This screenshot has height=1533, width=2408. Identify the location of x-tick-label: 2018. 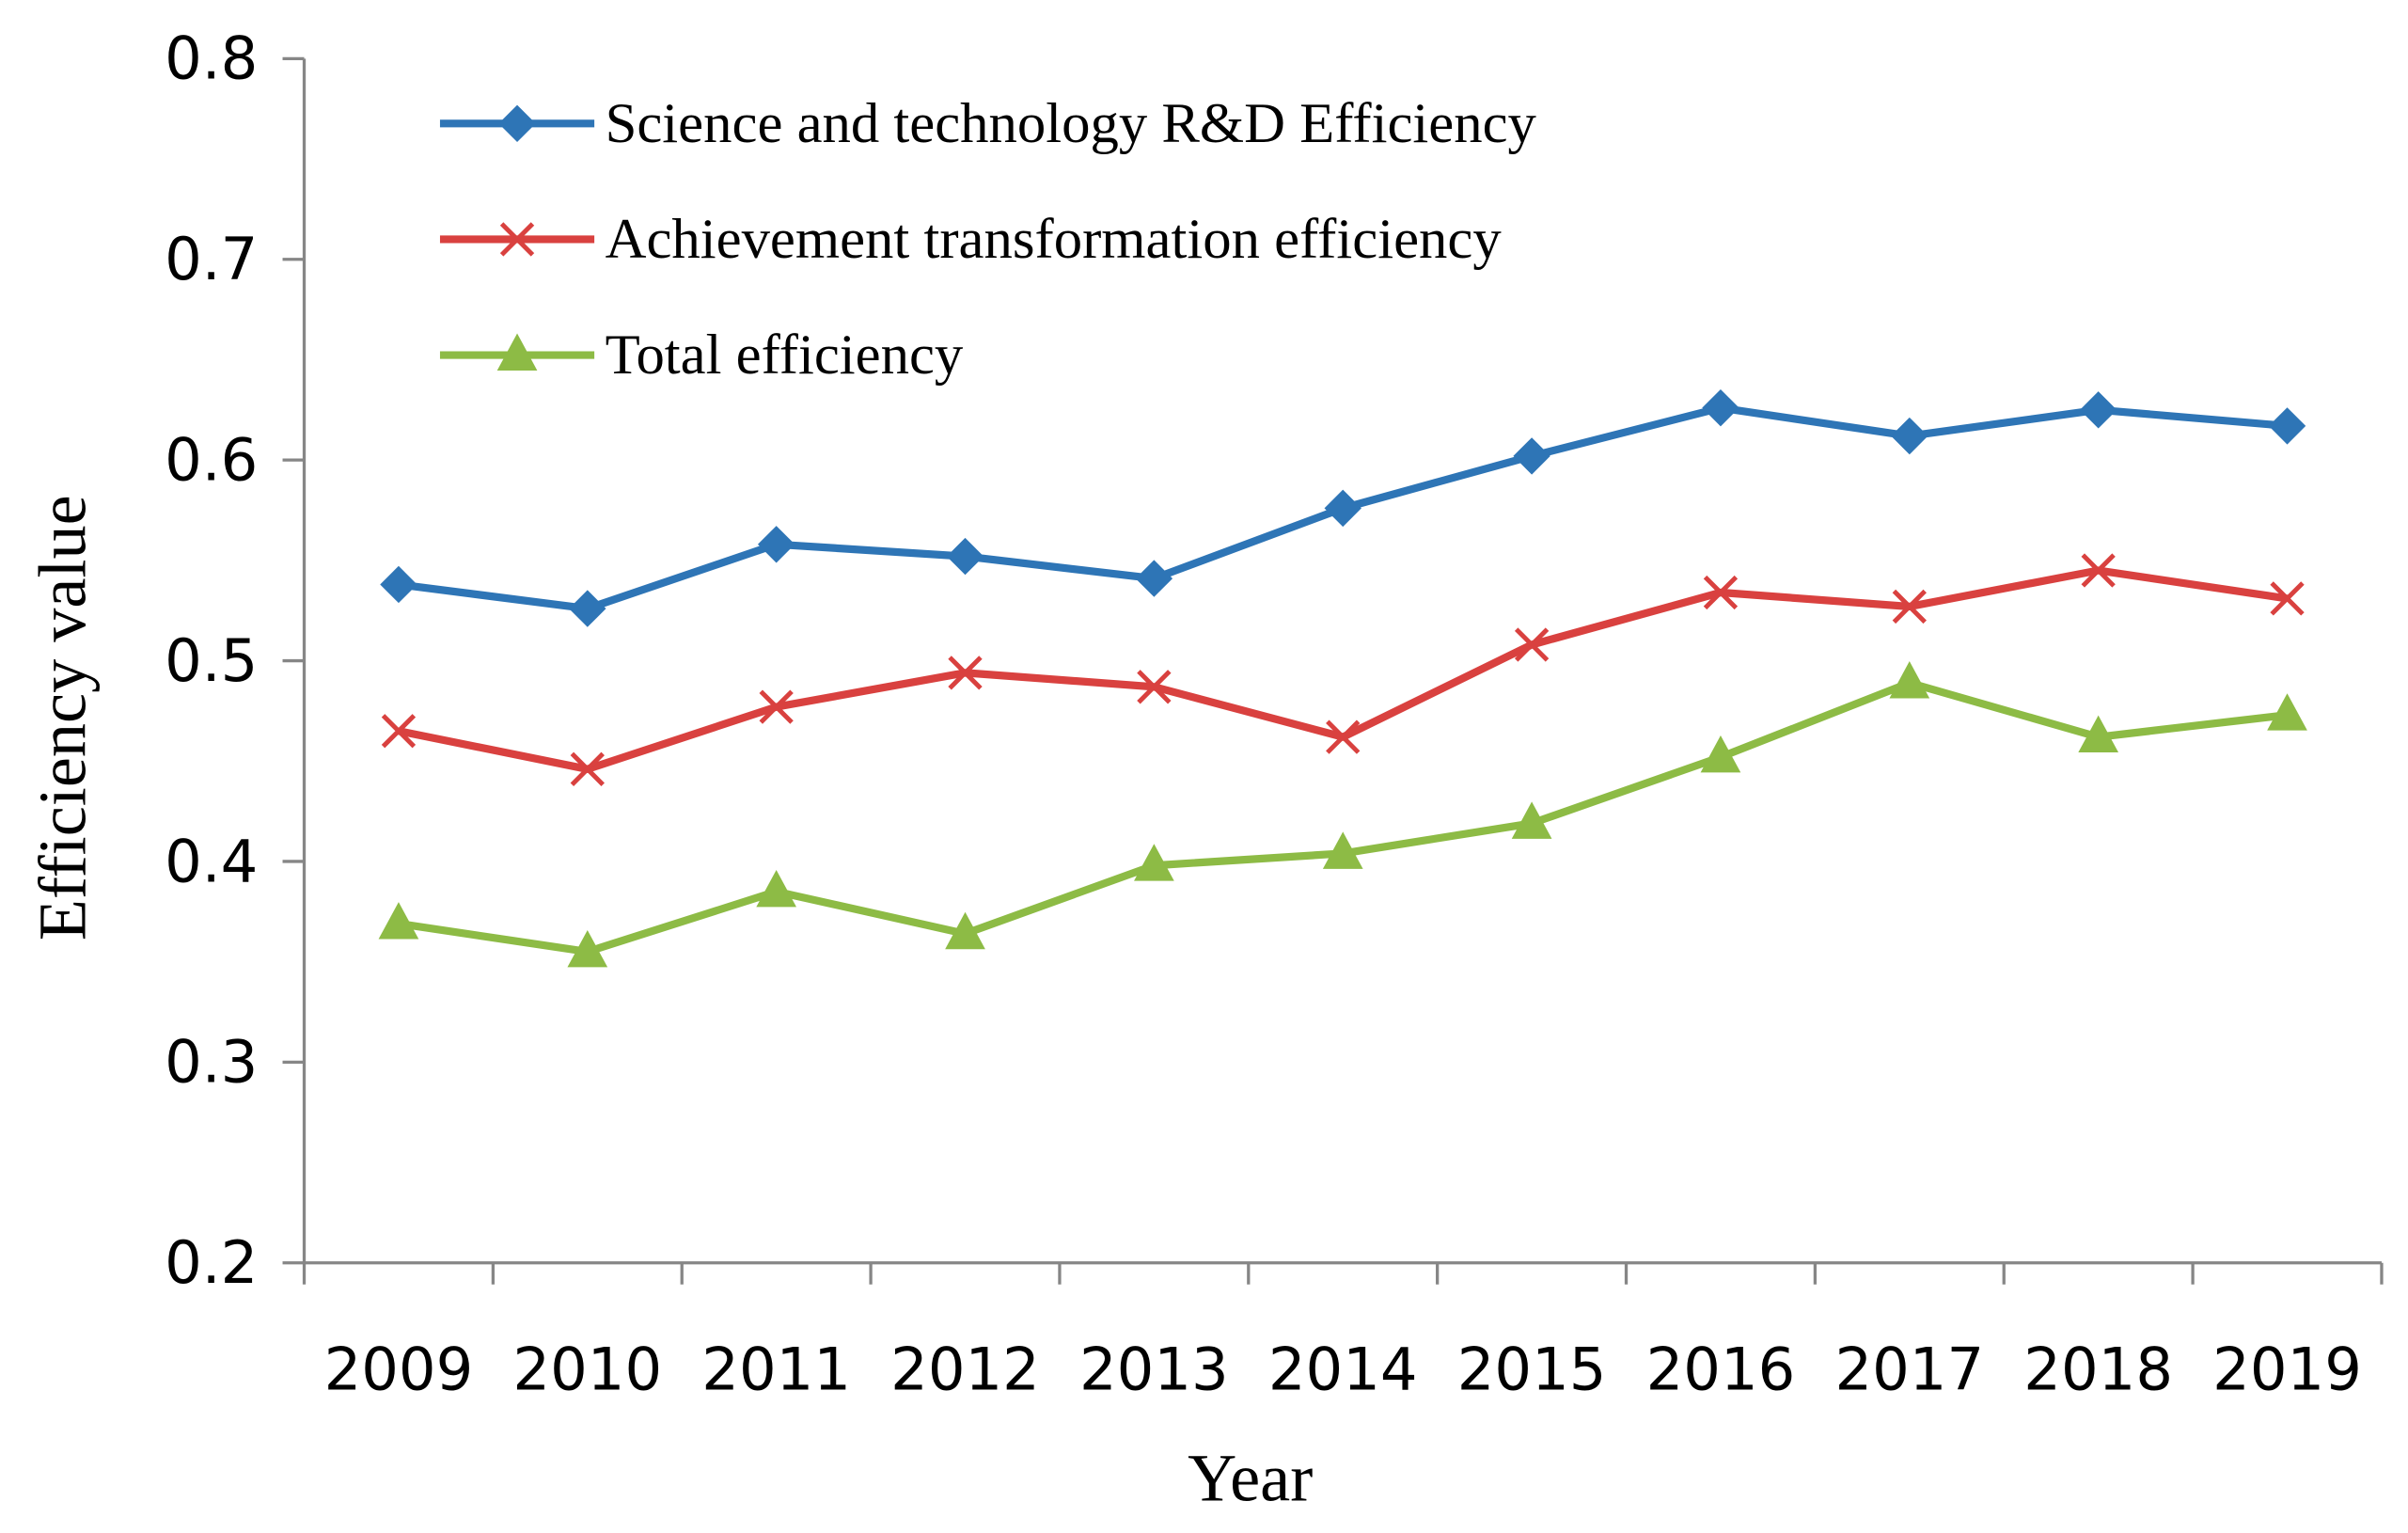
(2098, 1369).